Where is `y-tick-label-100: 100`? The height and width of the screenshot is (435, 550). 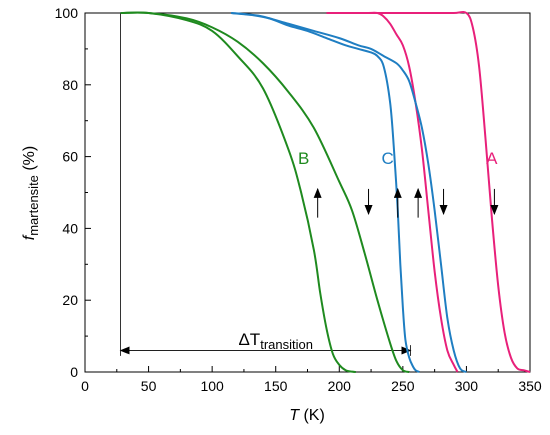
y-tick-label-100: 100 is located at coordinates (67, 13).